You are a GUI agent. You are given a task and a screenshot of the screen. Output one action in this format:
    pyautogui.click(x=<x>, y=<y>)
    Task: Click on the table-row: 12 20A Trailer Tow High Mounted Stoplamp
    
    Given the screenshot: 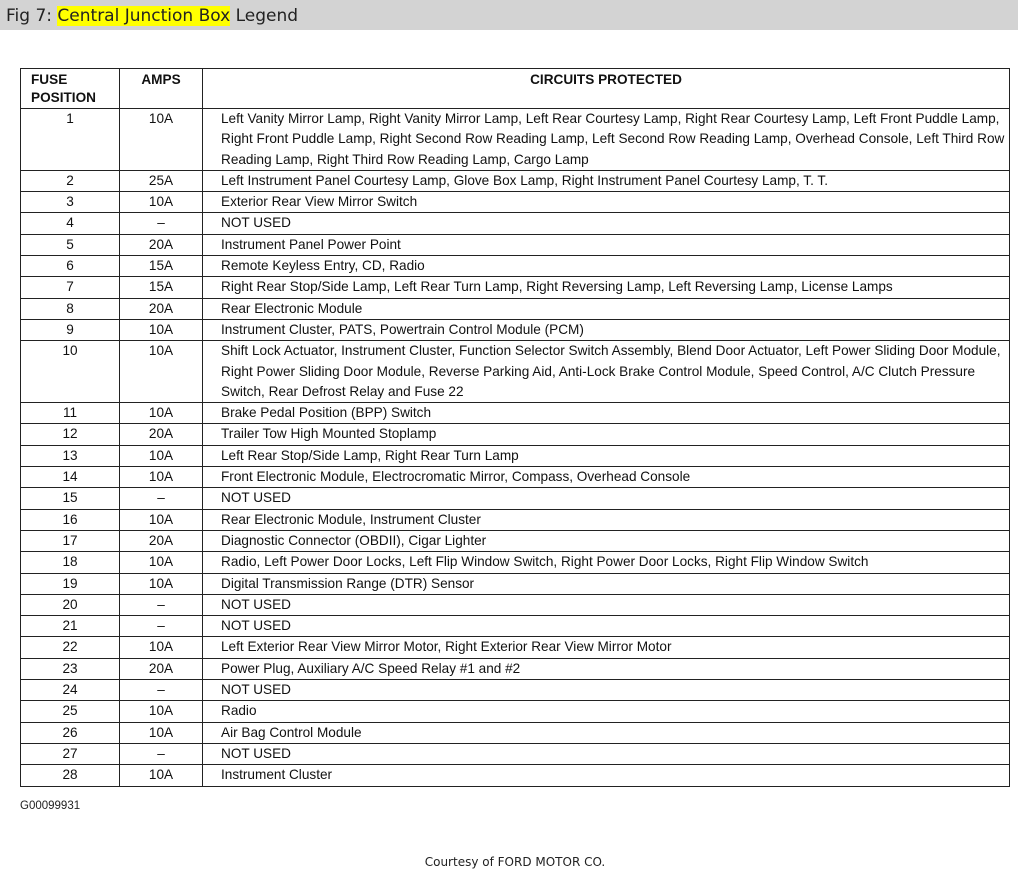 What is the action you would take?
    pyautogui.click(x=515, y=434)
    